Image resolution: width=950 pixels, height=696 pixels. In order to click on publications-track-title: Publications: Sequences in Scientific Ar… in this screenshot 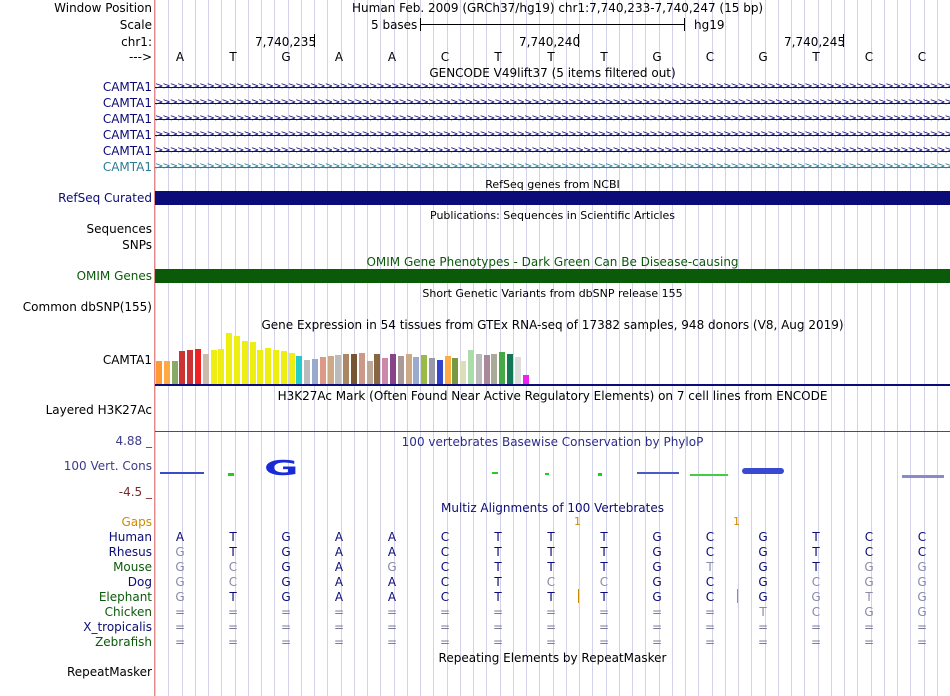, I will do `click(552, 215)`.